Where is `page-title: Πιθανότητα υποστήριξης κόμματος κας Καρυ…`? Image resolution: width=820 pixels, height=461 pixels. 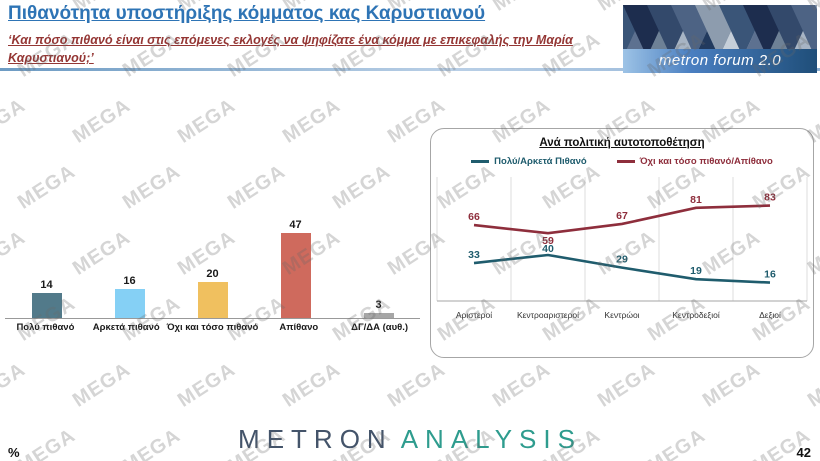
page-title: Πιθανότητα υποστήριξης κόμματος κας Καρυ… is located at coordinates (247, 13).